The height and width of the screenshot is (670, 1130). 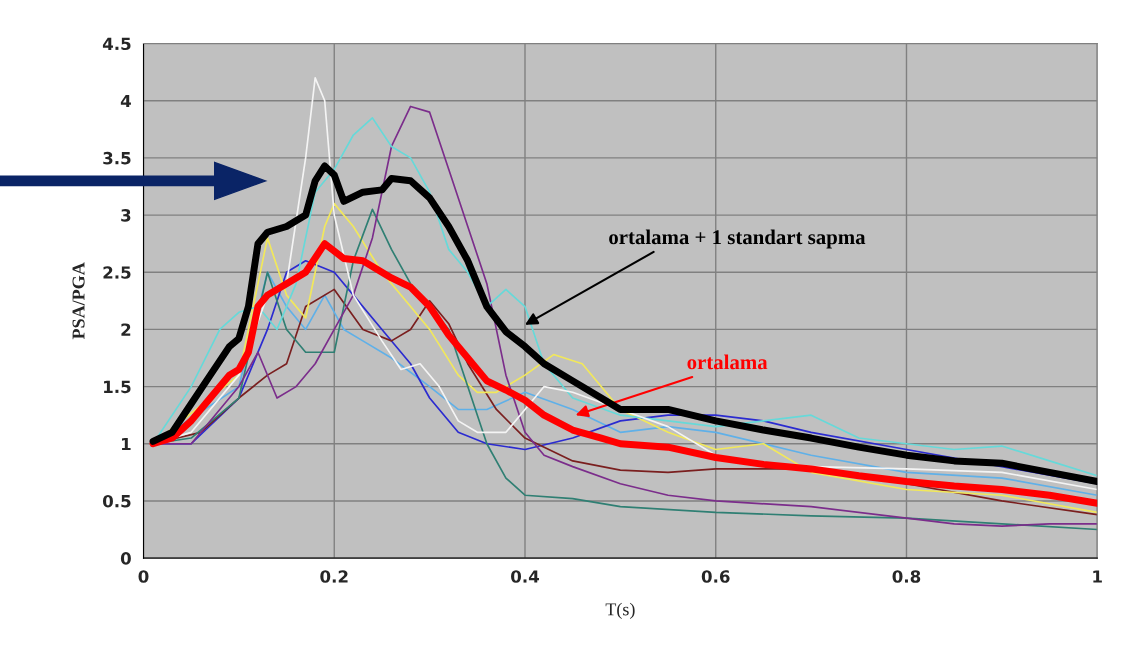 What do you see at coordinates (125, 101) in the screenshot?
I see `y-tick-label: 4` at bounding box center [125, 101].